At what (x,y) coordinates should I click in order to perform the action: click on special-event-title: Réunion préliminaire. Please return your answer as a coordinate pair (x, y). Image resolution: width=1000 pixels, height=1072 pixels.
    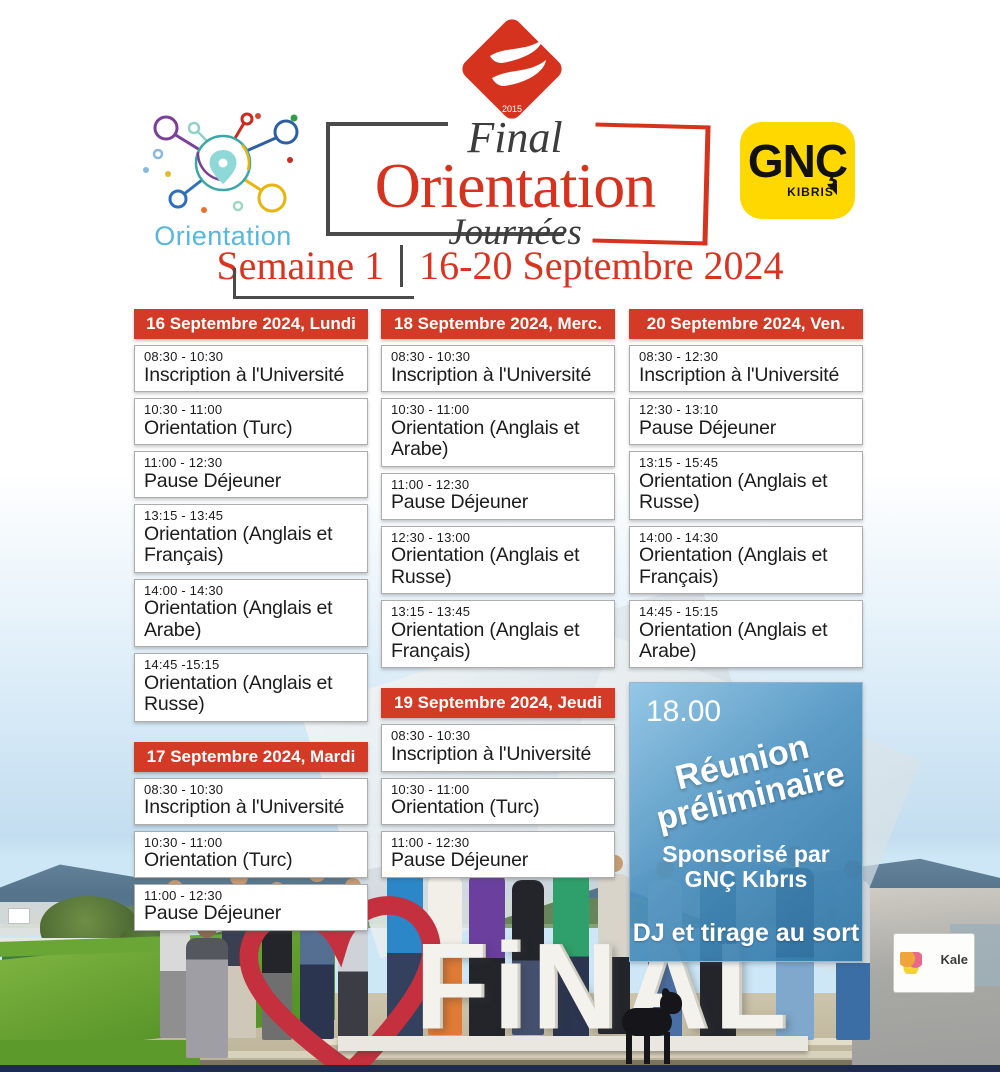
    Looking at the image, I should click on (750, 783).